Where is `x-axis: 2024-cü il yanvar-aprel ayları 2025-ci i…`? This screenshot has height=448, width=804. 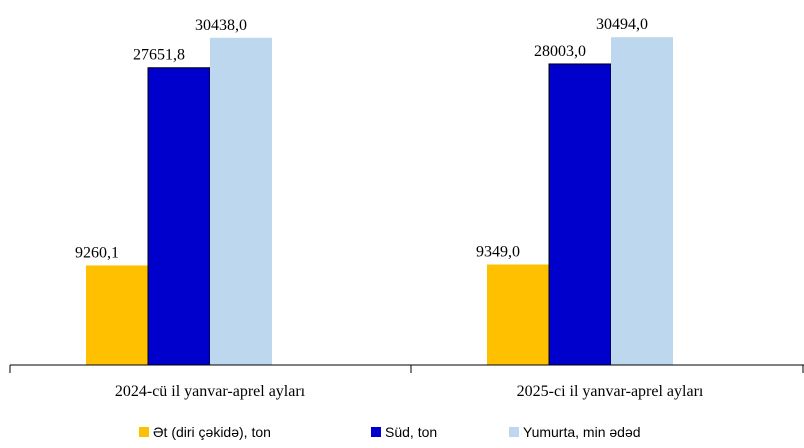 x-axis: 2024-cü il yanvar-aprel ayları 2025-ci i… is located at coordinates (406, 382).